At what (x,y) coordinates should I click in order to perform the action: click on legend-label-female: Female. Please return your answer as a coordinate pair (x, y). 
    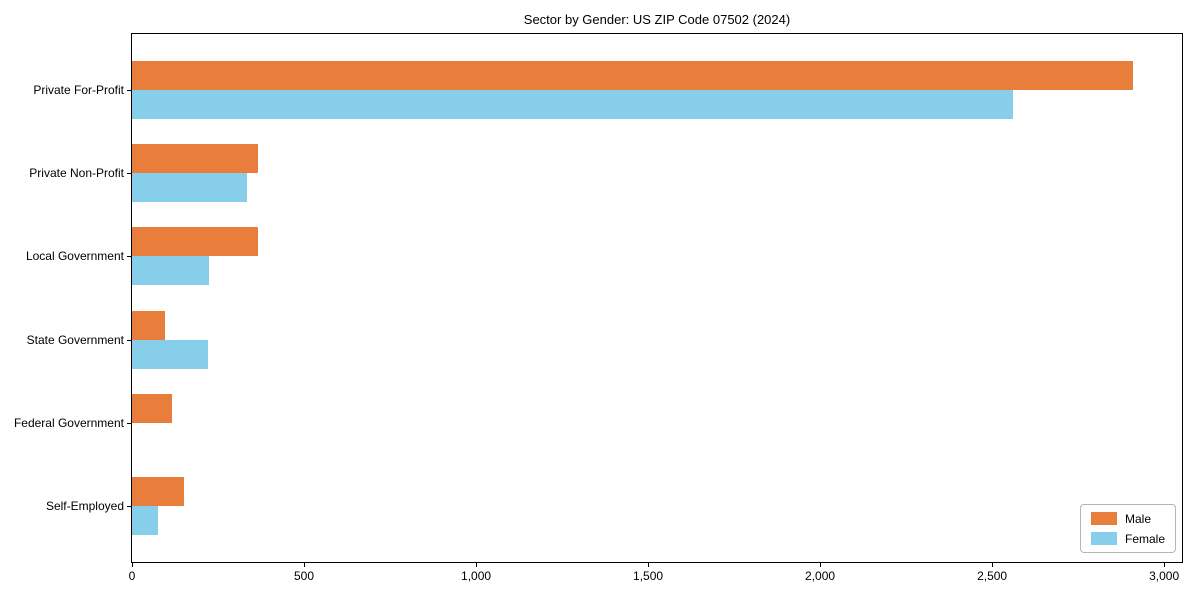
    Looking at the image, I should click on (1144, 538).